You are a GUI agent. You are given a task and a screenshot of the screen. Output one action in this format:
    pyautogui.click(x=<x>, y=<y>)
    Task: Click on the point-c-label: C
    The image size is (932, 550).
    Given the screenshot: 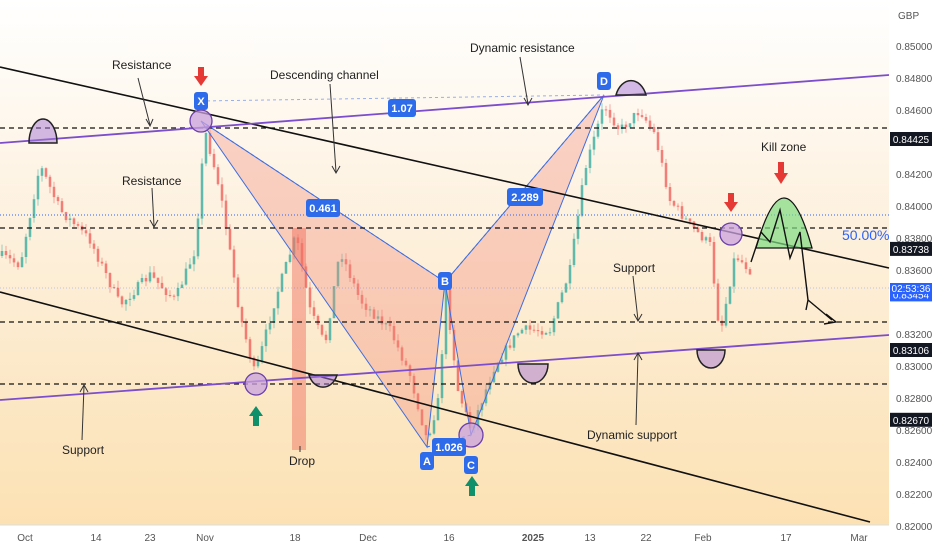 What is the action you would take?
    pyautogui.click(x=471, y=466)
    